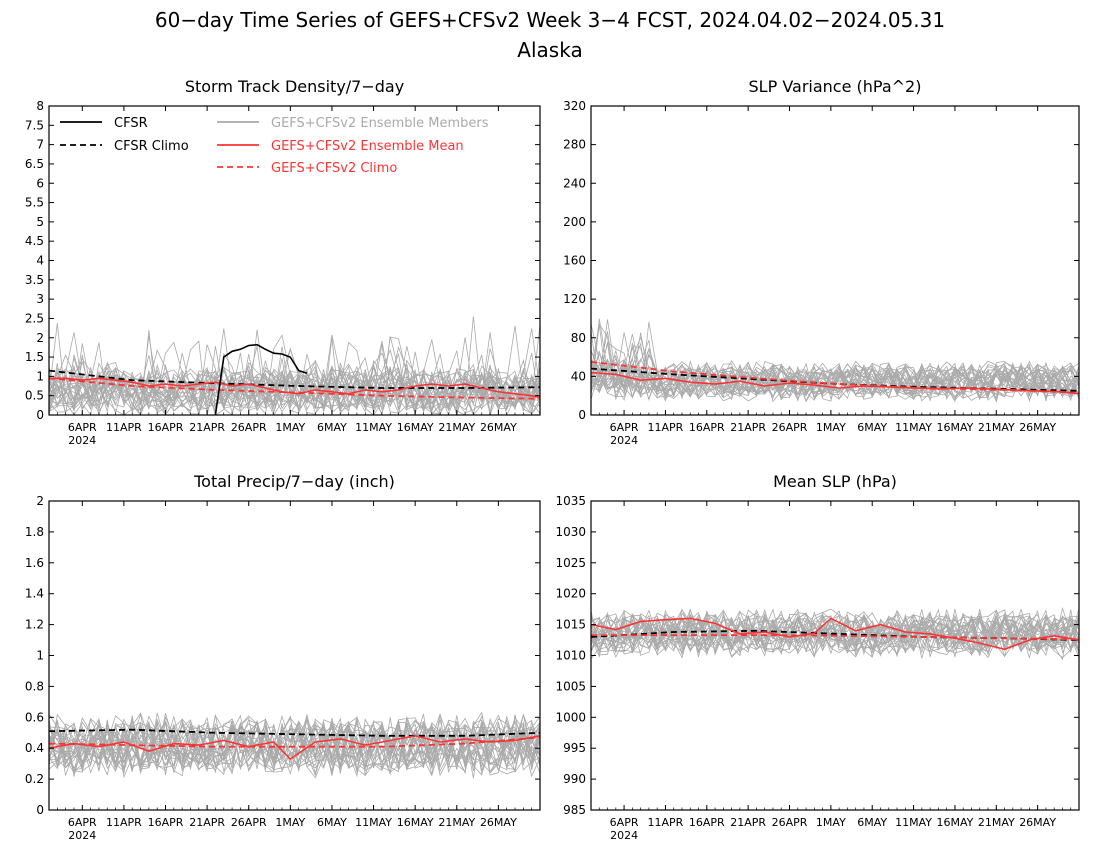 Image resolution: width=1100 pixels, height=850 pixels. Describe the element at coordinates (40, 222) in the screenshot. I see `y-tick-label: 5` at that location.